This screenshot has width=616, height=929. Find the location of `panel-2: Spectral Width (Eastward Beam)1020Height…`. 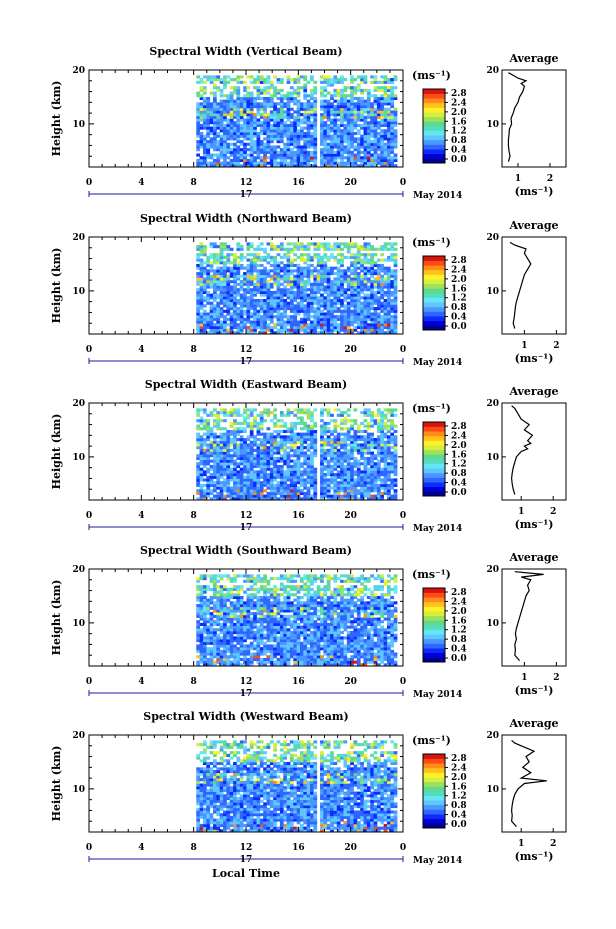

panel-2: Spectral Width (Eastward Beam)1020Height… is located at coordinates (308, 456).